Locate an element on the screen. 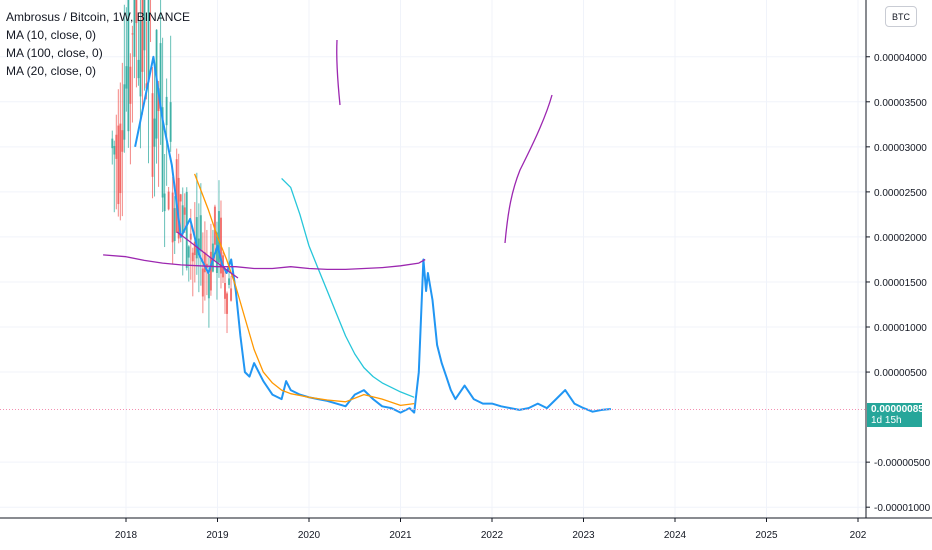  y-tick-label: 0.00003000 is located at coordinates (900, 148).